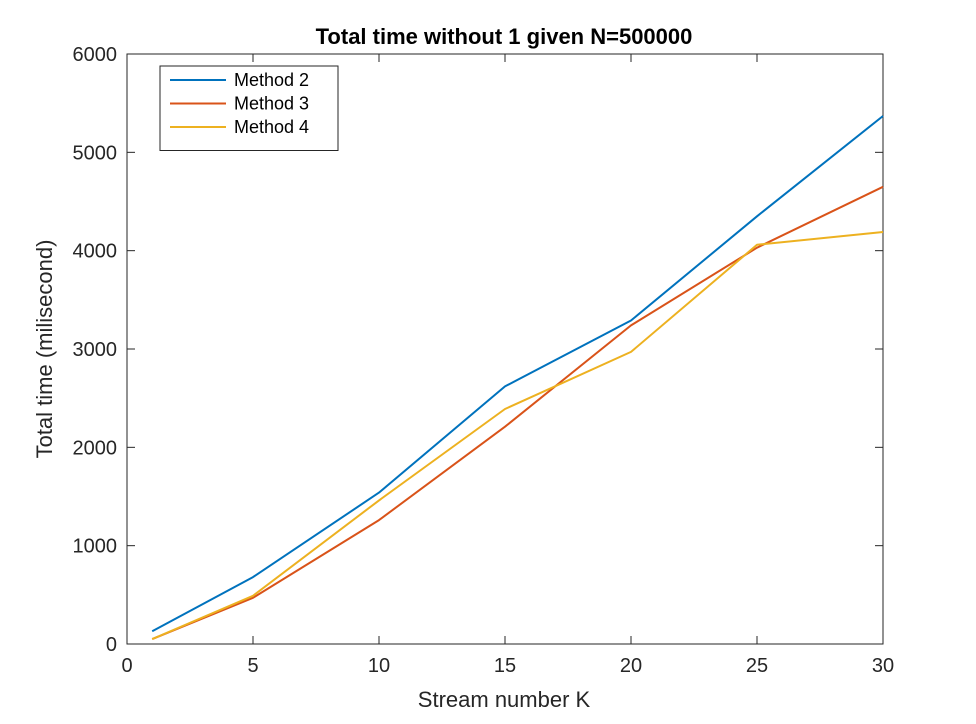  Describe the element at coordinates (252, 666) in the screenshot. I see `x-tick-label: 5` at that location.